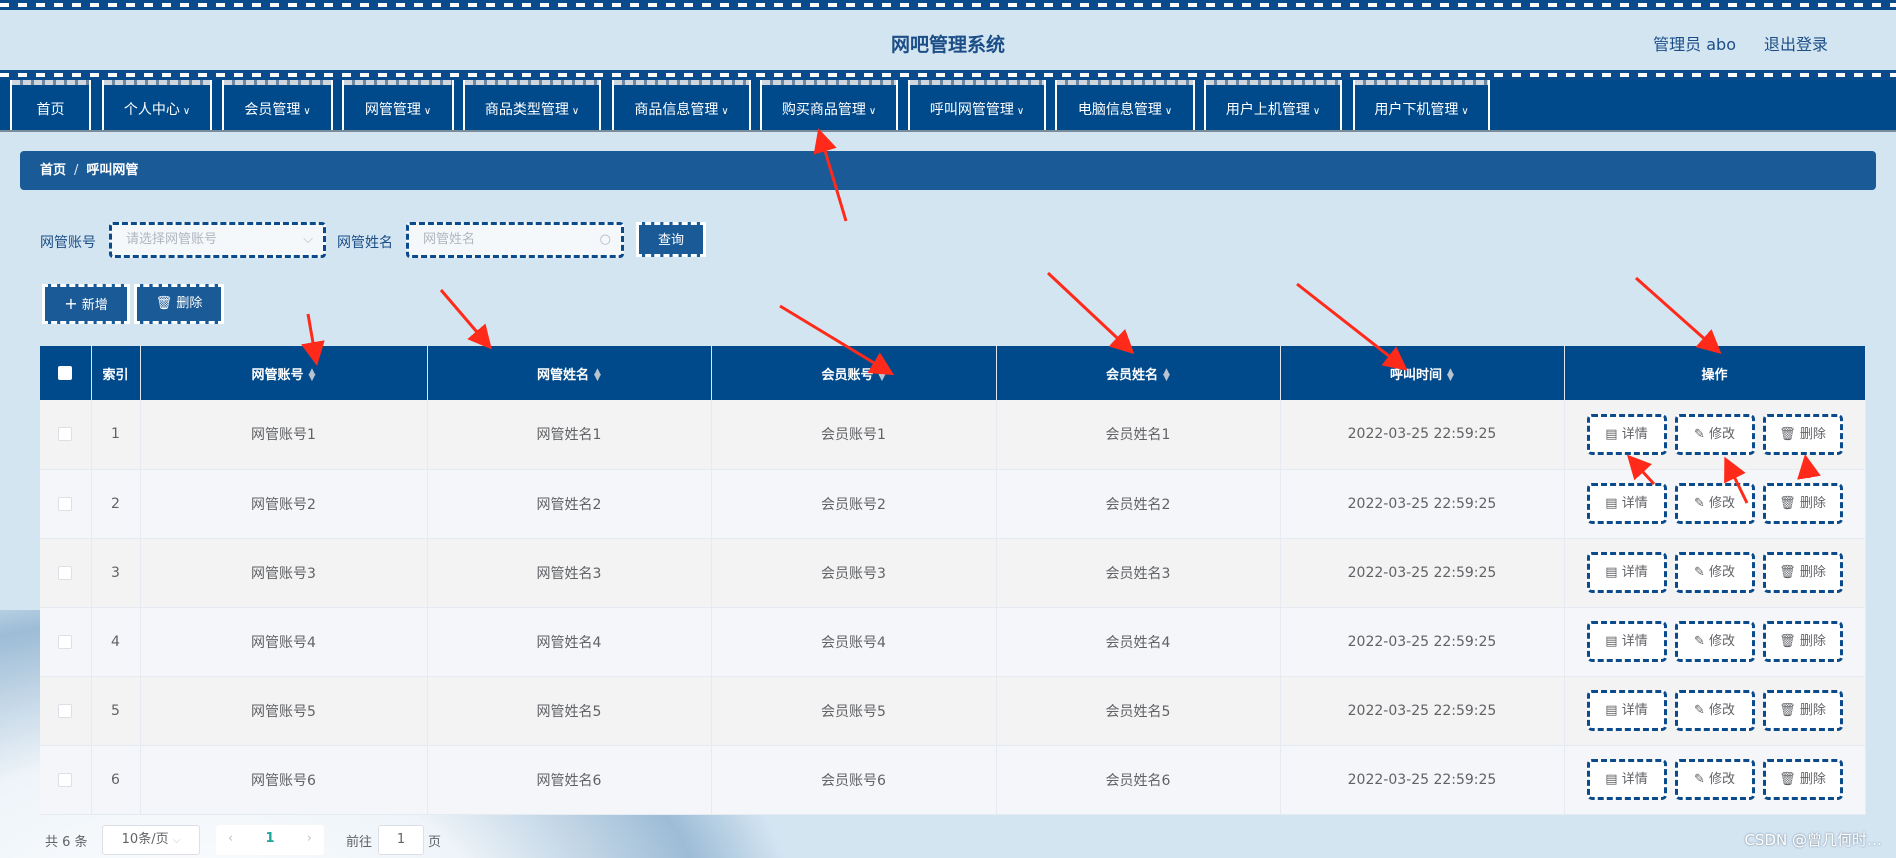  Describe the element at coordinates (1812, 572) in the screenshot. I see `delete-label: 删除` at that location.